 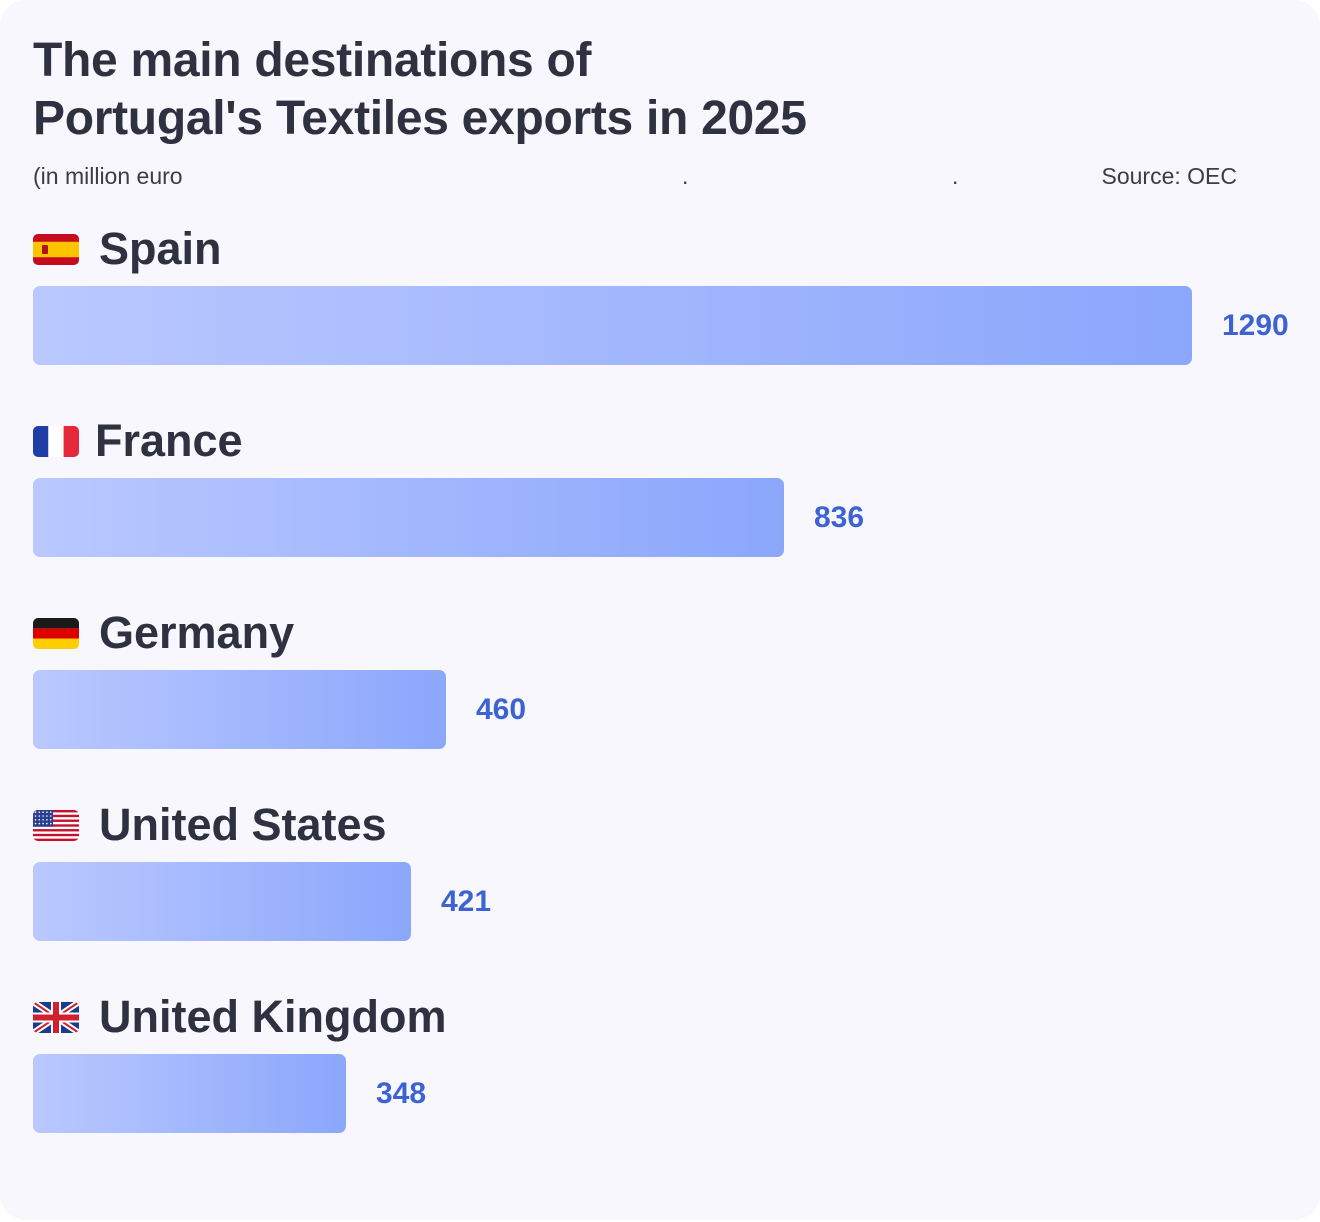 I want to click on data-label: 836, so click(x=839, y=517).